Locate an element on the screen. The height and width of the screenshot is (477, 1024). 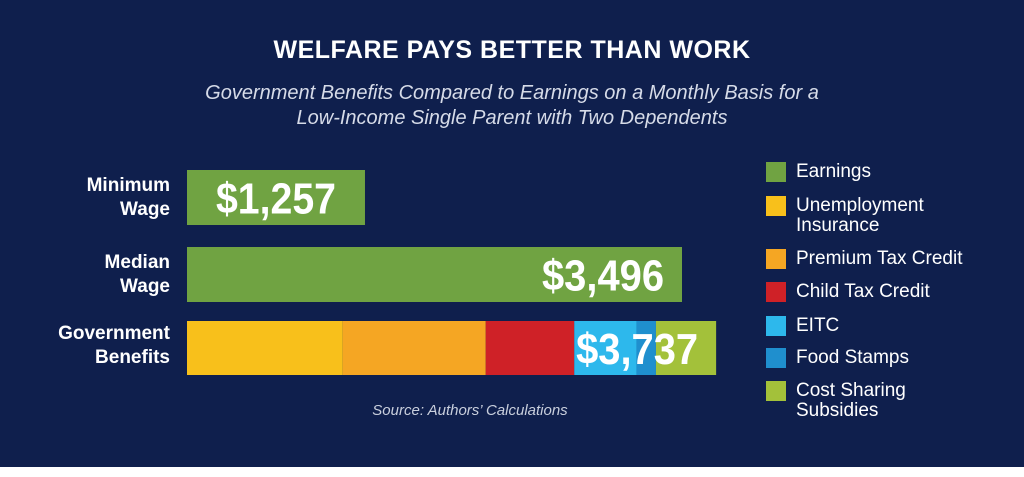
category-label-line: Benefits is located at coordinates (132, 357).